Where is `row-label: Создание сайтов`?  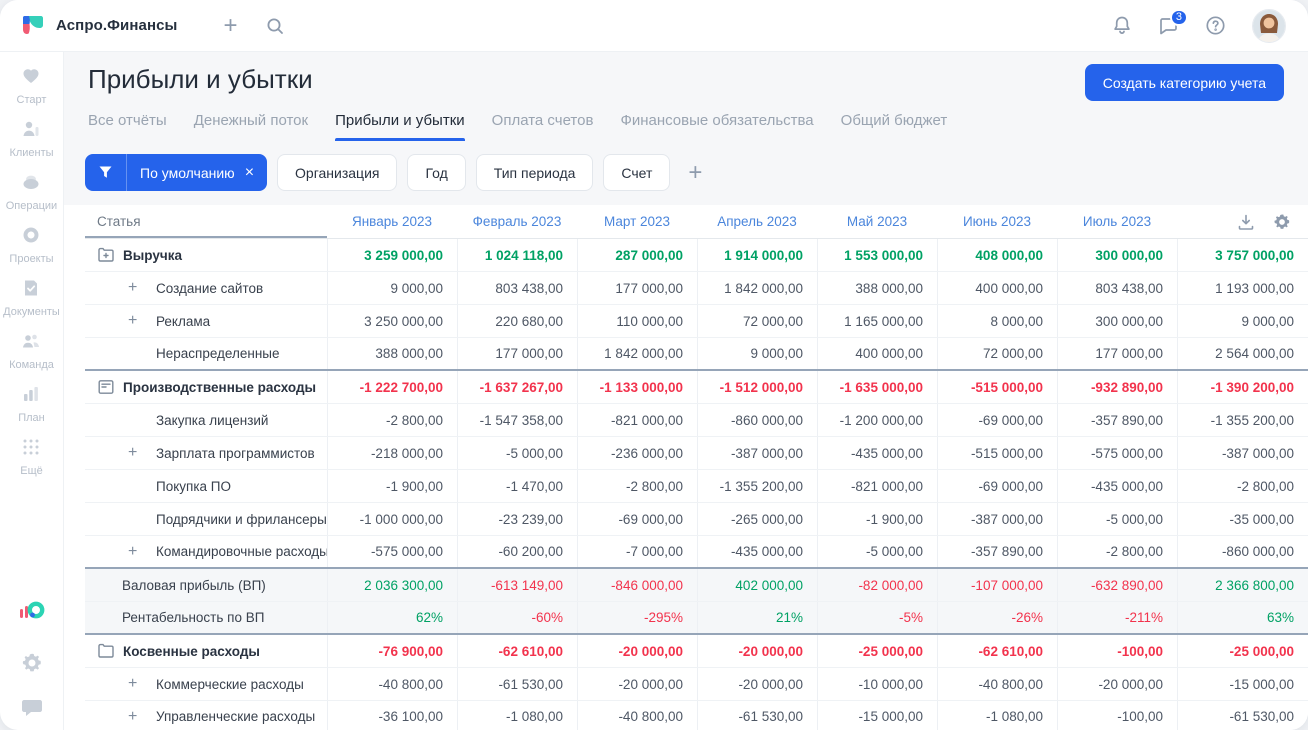
row-label: Создание сайтов is located at coordinates (210, 288).